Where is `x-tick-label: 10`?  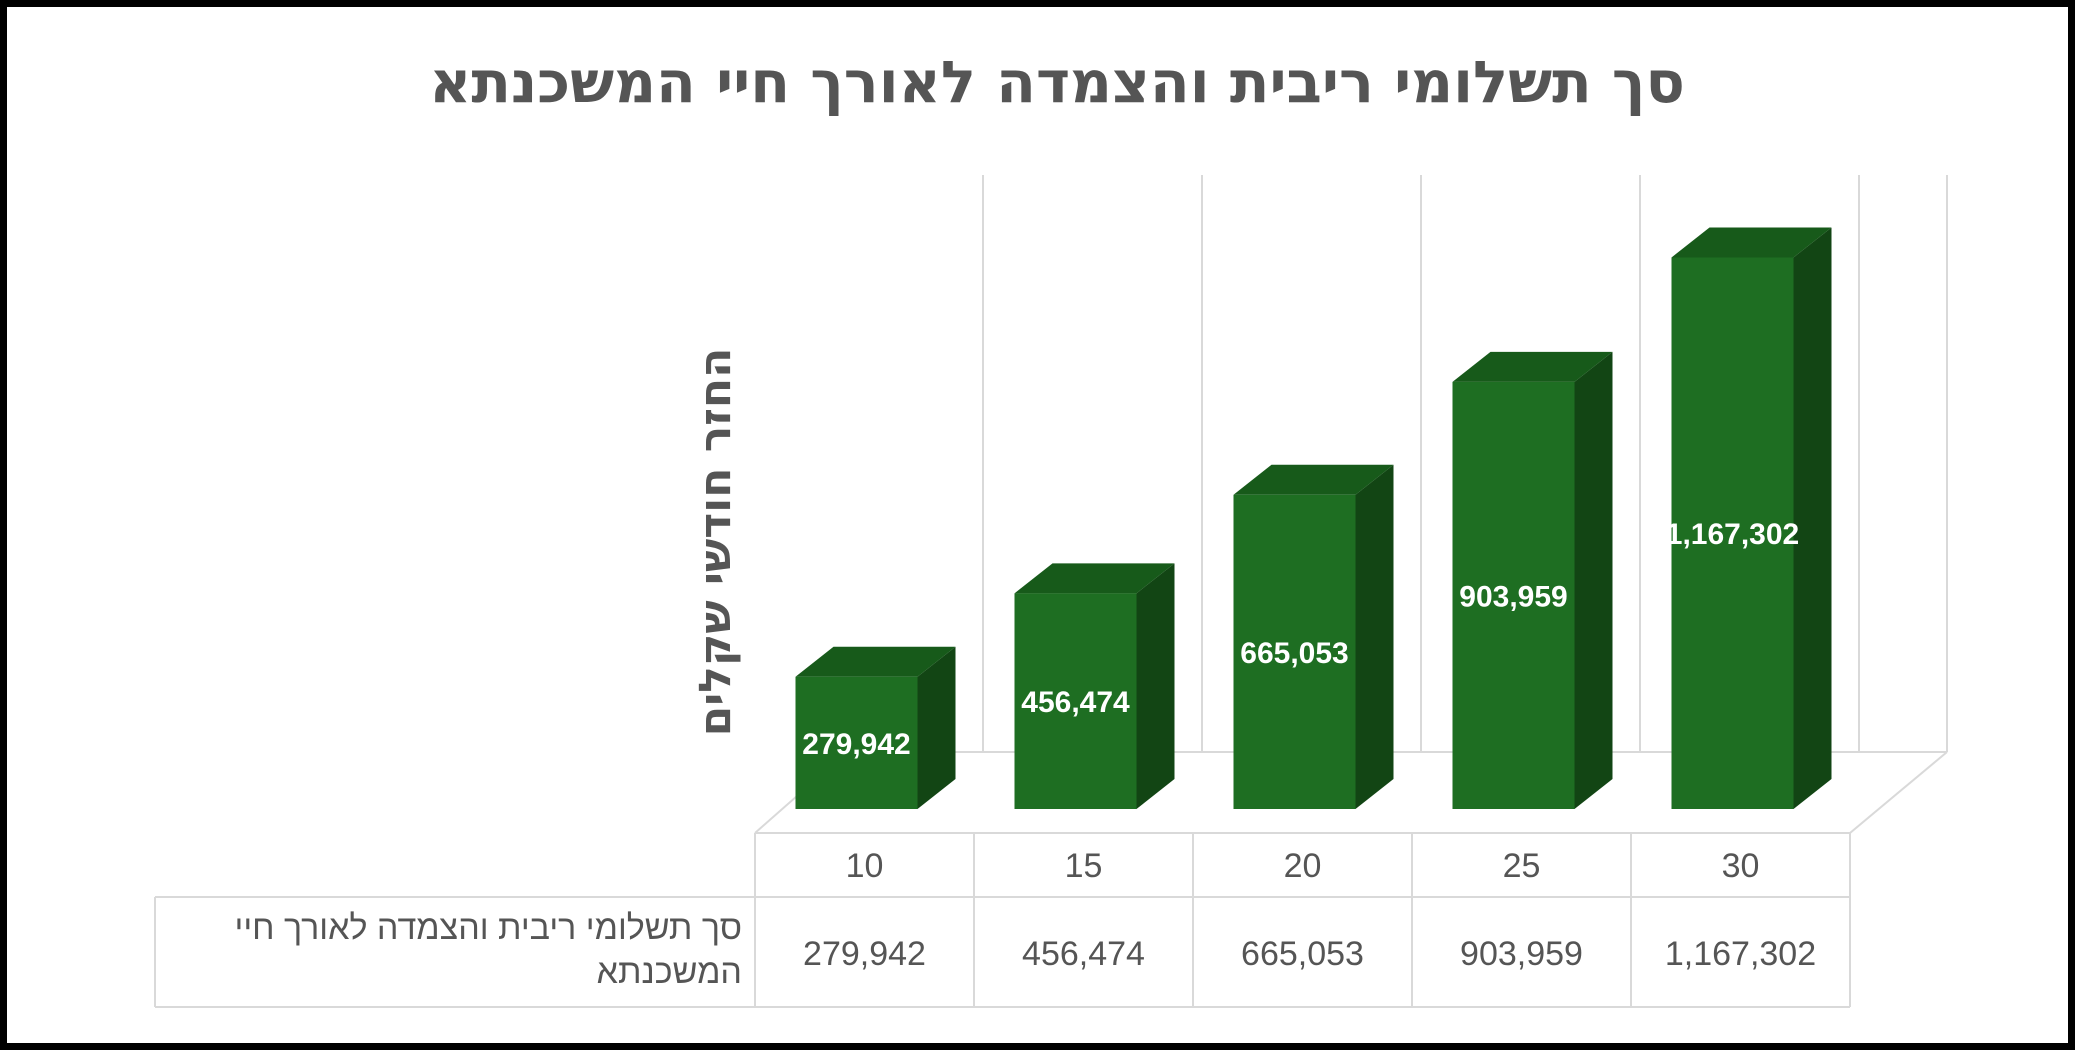
x-tick-label: 10 is located at coordinates (865, 866).